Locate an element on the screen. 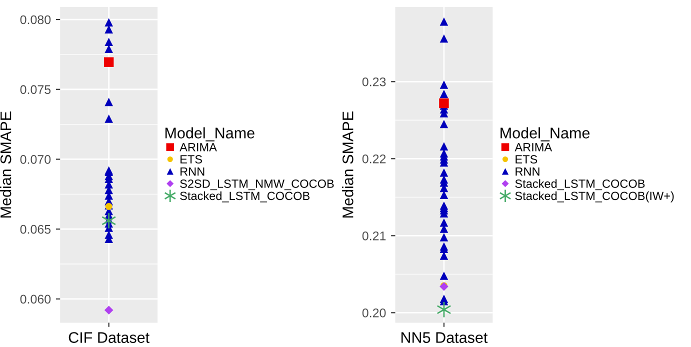 This screenshot has width=691, height=347. y-tick-label: 0.23 is located at coordinates (374, 81).